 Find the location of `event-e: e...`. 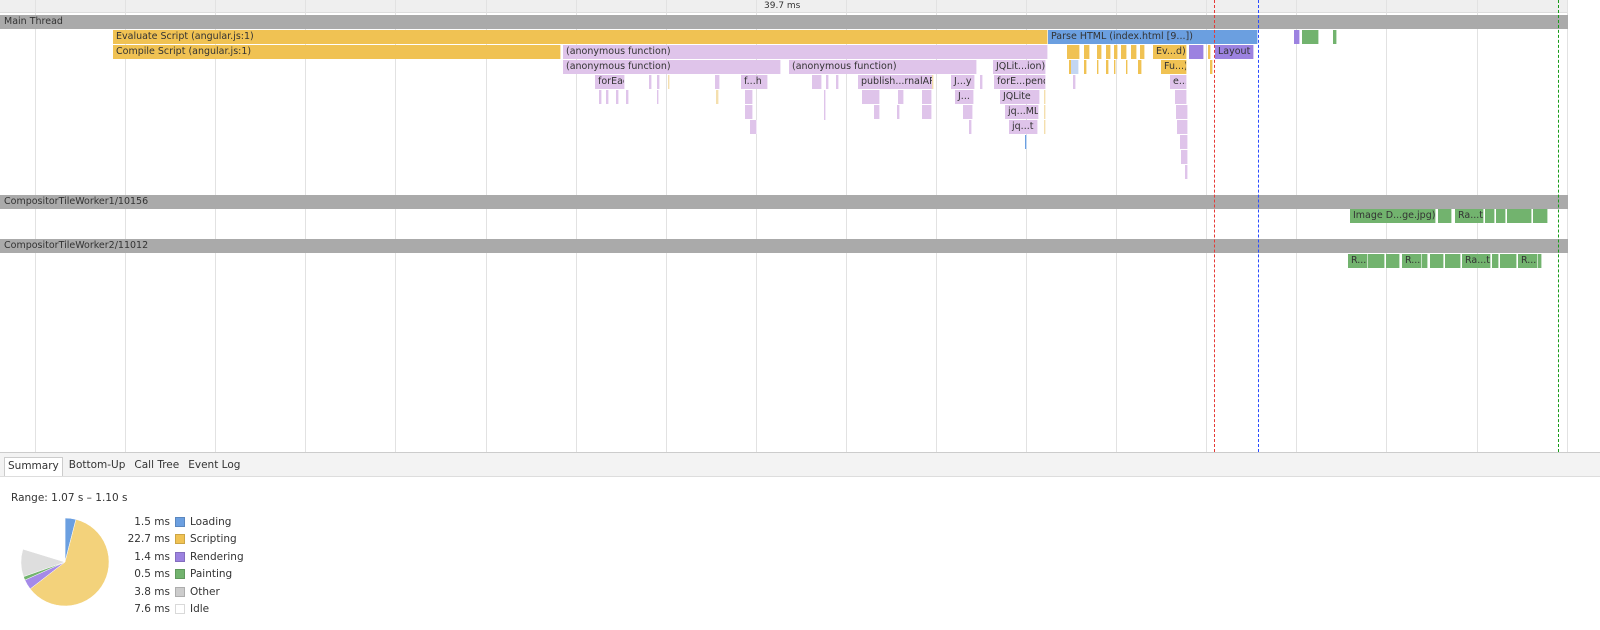

event-e: e... is located at coordinates (1178, 82).